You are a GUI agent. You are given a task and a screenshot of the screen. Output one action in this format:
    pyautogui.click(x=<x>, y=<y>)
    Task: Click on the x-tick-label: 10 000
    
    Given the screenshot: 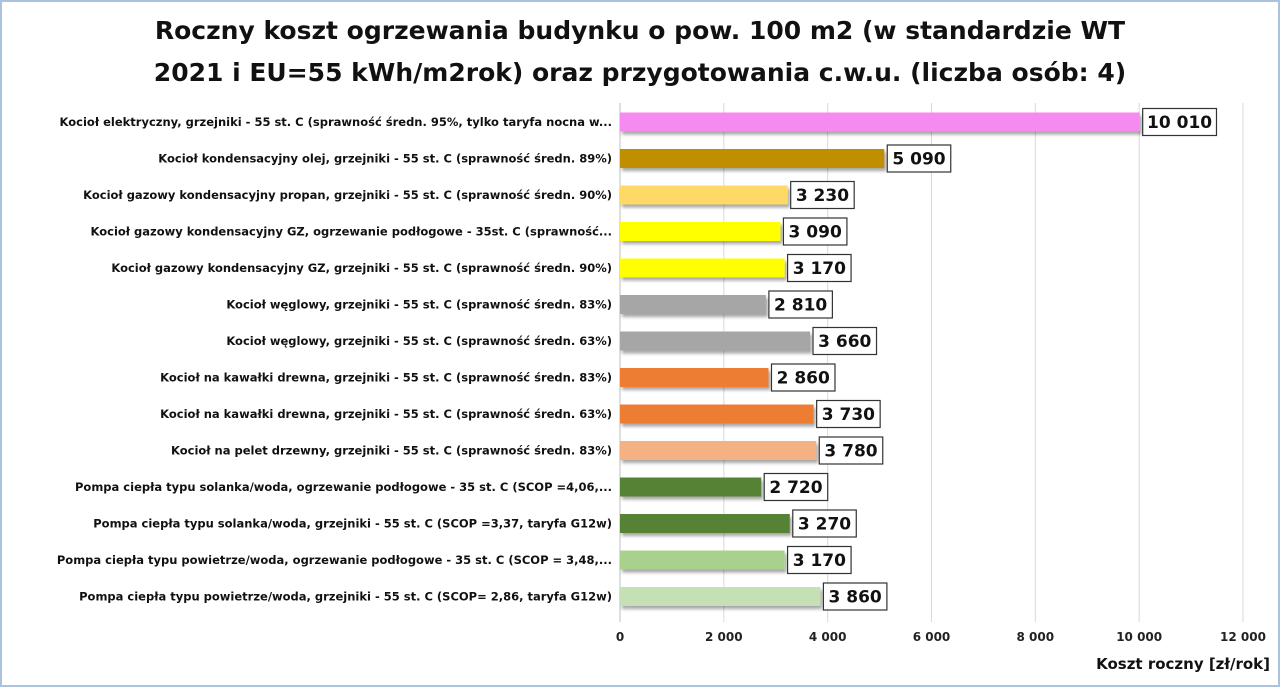 What is the action you would take?
    pyautogui.click(x=1139, y=637)
    